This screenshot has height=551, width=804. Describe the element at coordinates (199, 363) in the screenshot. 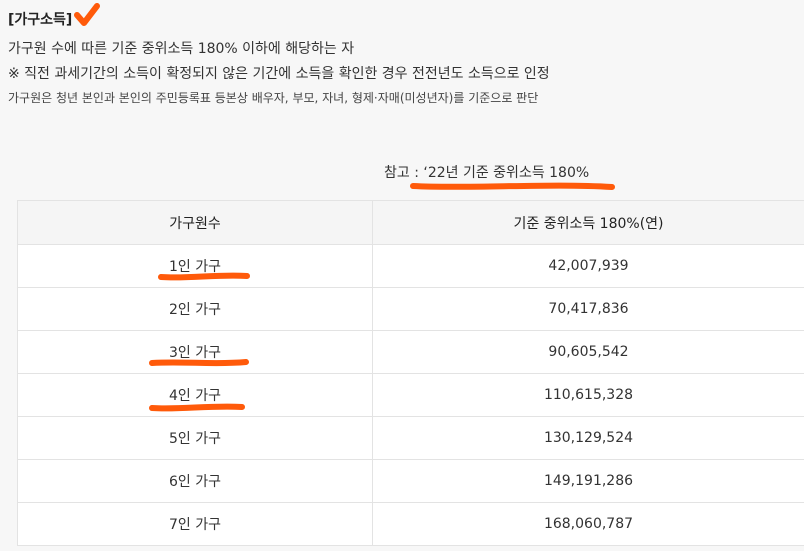

I see `row-3-underline-highlight` at that location.